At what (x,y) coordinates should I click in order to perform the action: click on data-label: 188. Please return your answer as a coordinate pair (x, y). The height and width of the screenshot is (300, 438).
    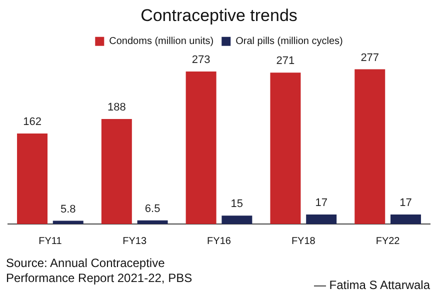
    Looking at the image, I should click on (116, 108).